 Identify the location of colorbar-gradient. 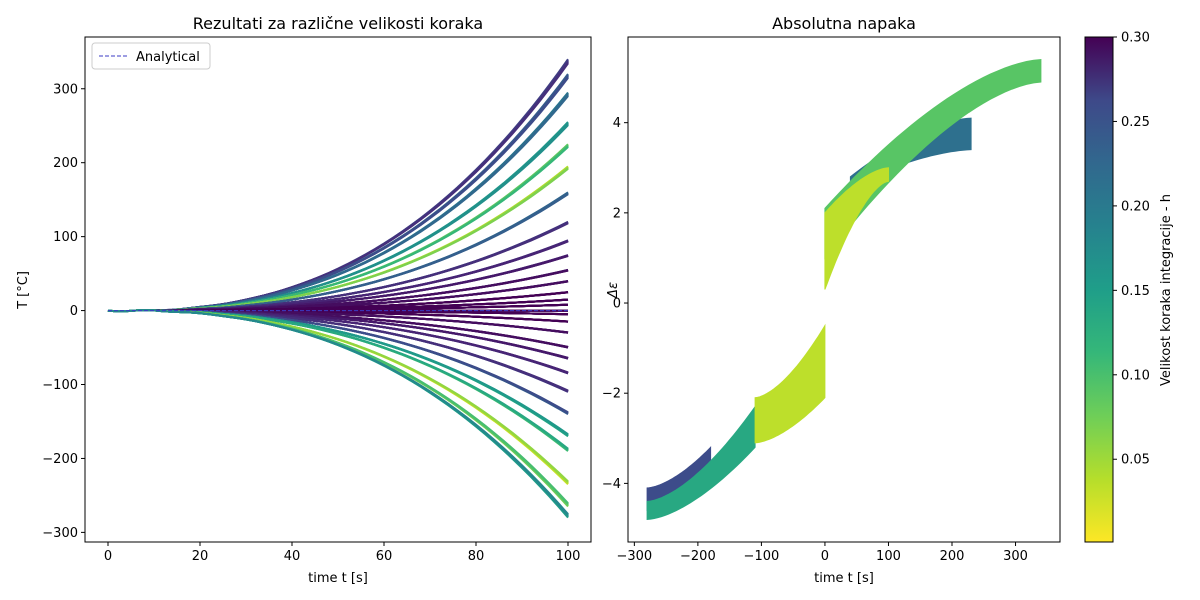
(1099, 289).